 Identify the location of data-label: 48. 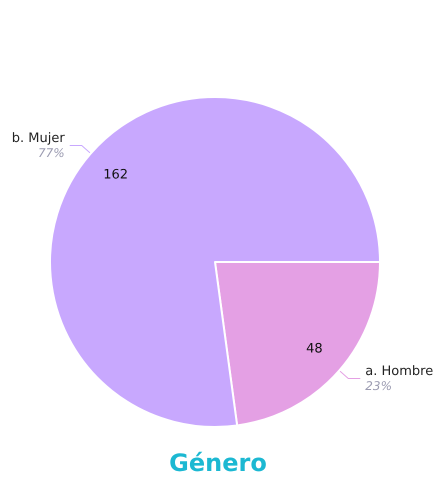
(314, 348).